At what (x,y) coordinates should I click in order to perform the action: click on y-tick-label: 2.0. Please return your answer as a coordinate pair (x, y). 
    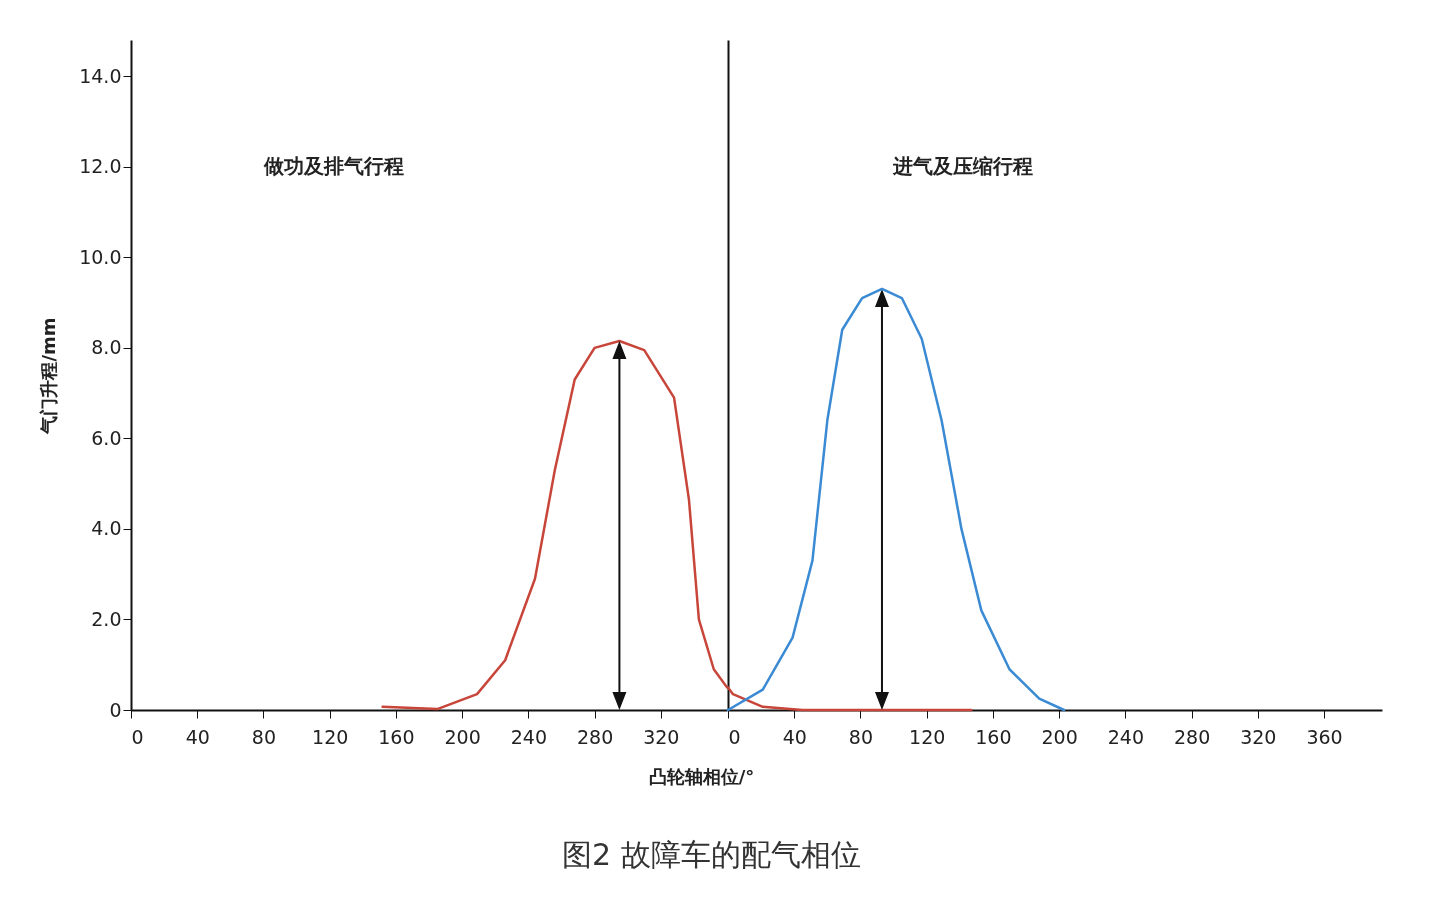
    Looking at the image, I should click on (106, 618).